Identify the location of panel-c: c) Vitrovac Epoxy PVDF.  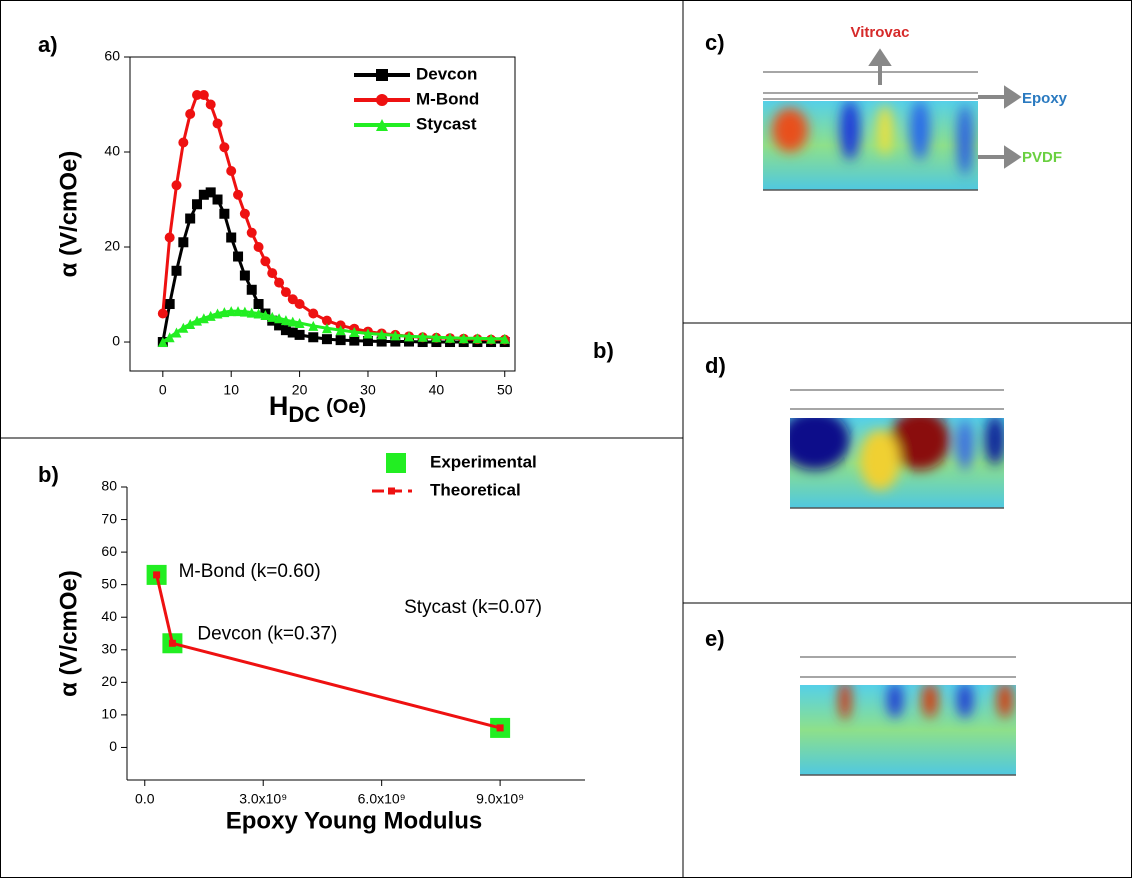
(886, 107).